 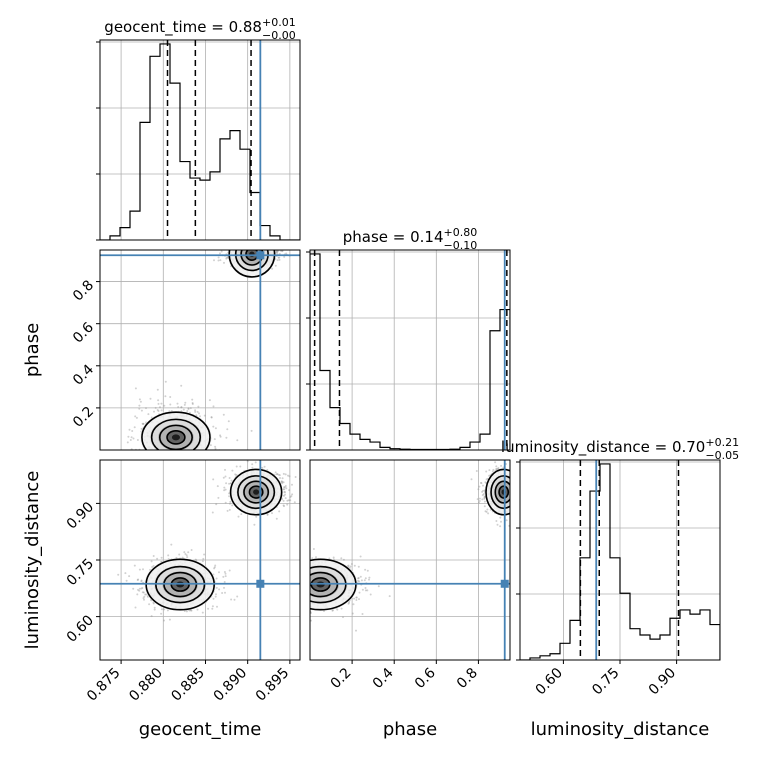 I want to click on hist-phase, so click(x=410, y=350).